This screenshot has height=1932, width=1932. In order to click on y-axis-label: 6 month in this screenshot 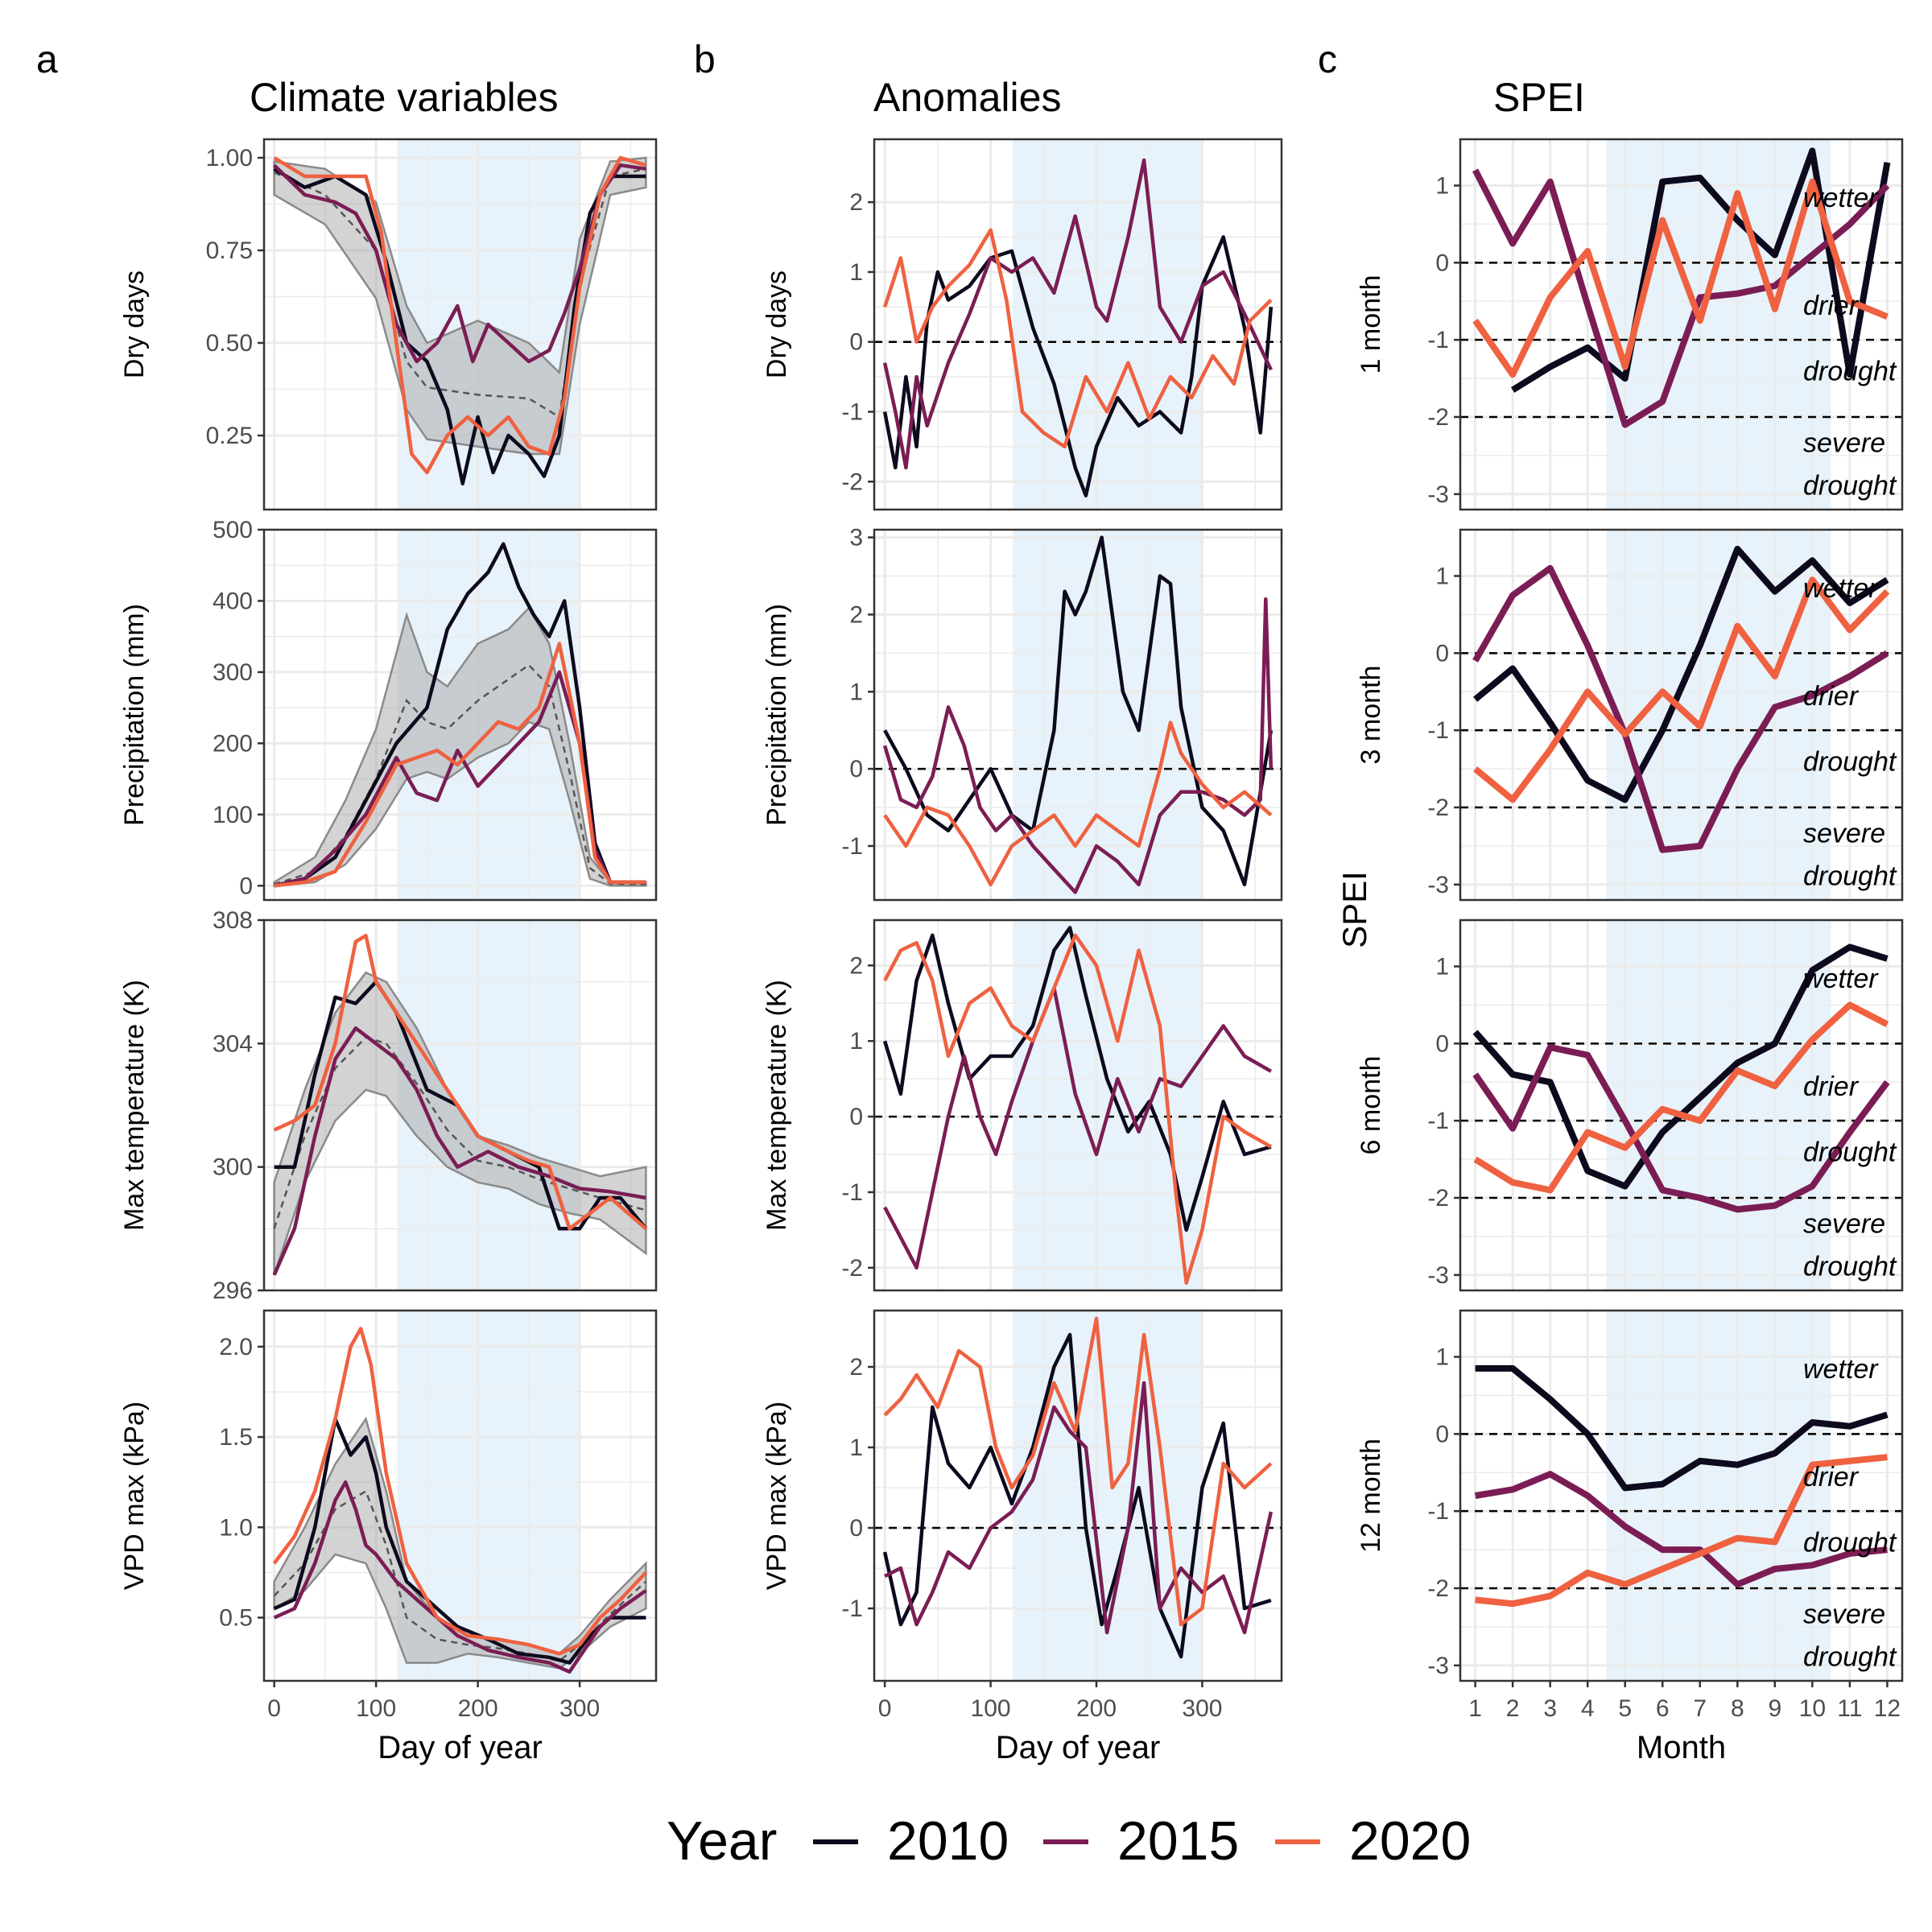, I will do `click(1371, 1105)`.